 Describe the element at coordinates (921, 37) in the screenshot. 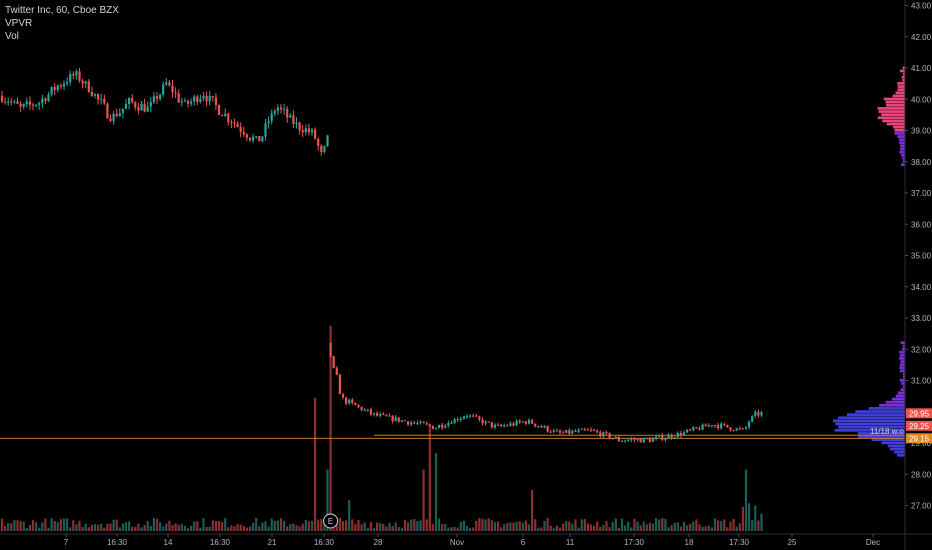

I see `price-tick-label: 42.00` at that location.